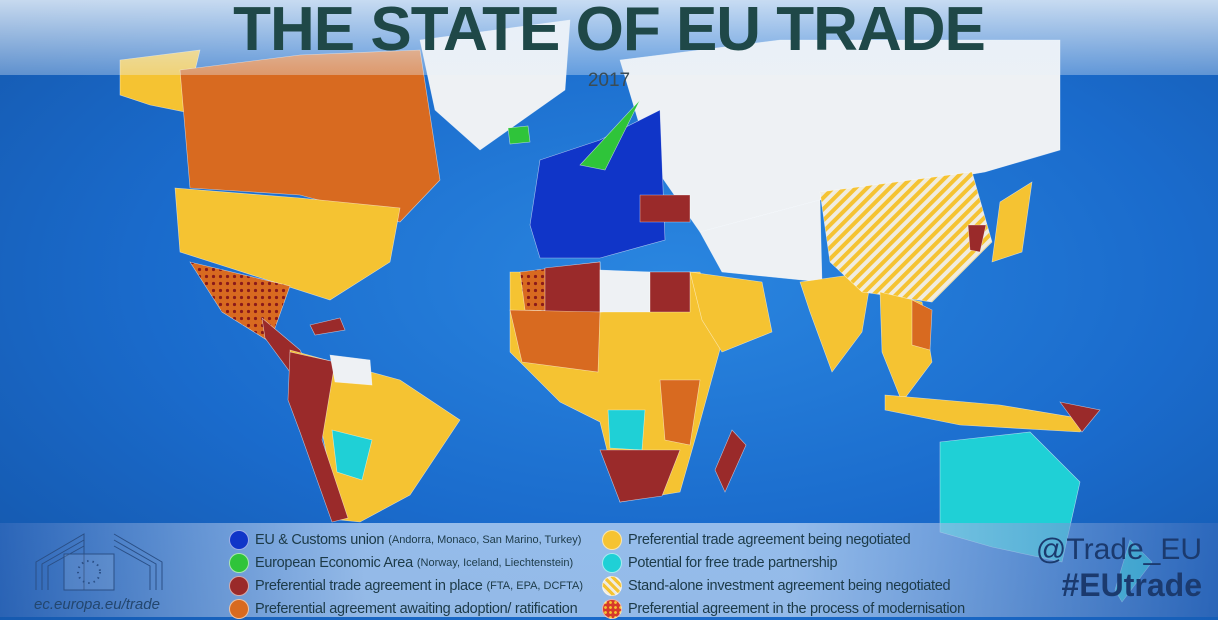 The height and width of the screenshot is (620, 1218). Describe the element at coordinates (670, 292) in the screenshot. I see `egypt` at that location.